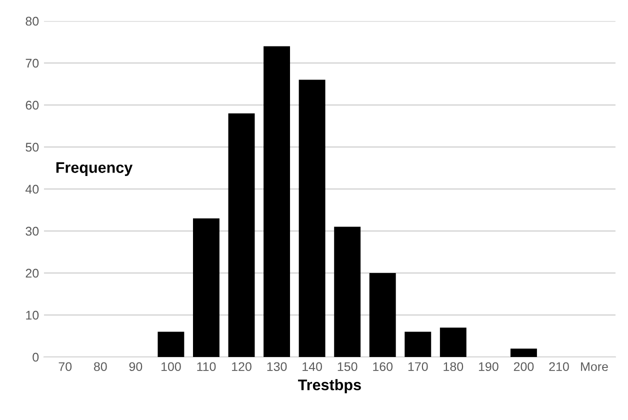 The image size is (628, 420). Describe the element at coordinates (32, 315) in the screenshot. I see `y-tick-label: 10` at that location.